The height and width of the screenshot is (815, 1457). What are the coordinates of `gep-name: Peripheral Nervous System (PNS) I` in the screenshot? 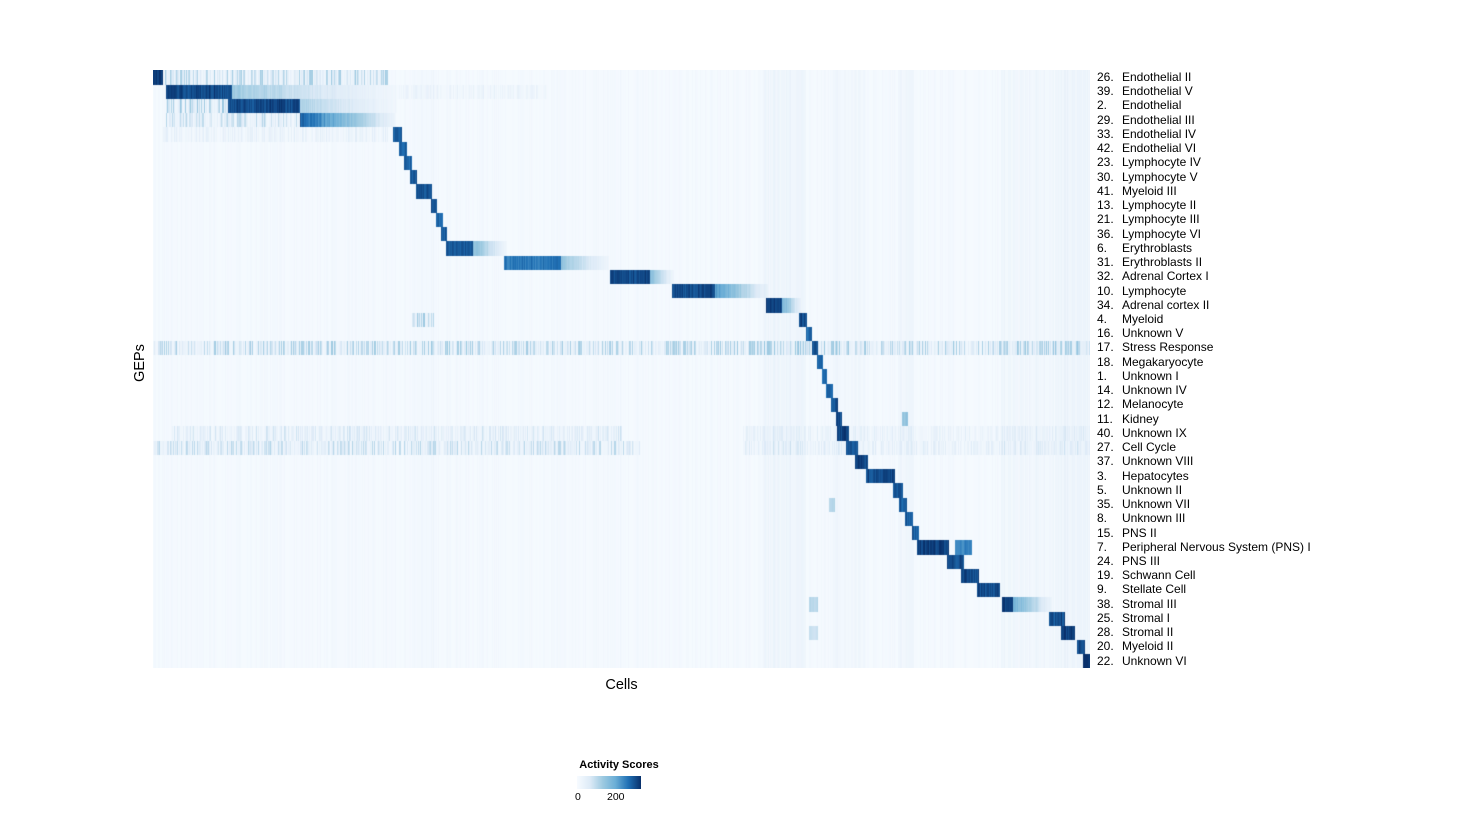 It's located at (1216, 546).